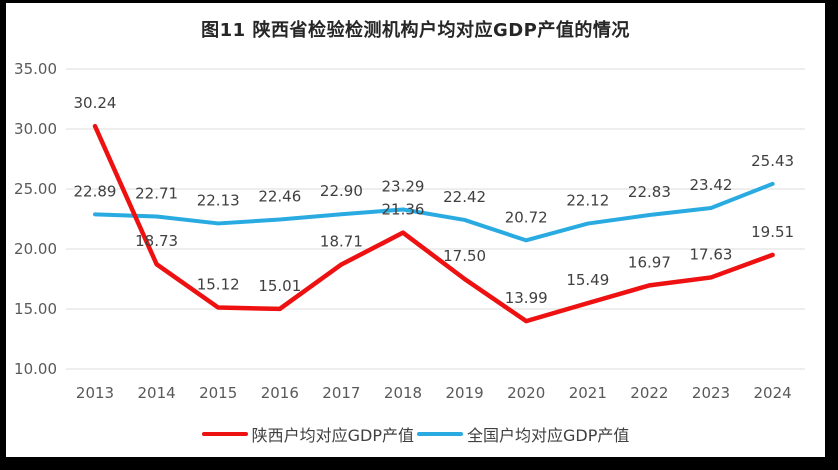  Describe the element at coordinates (649, 262) in the screenshot. I see `data-point-label: 16.97` at that location.